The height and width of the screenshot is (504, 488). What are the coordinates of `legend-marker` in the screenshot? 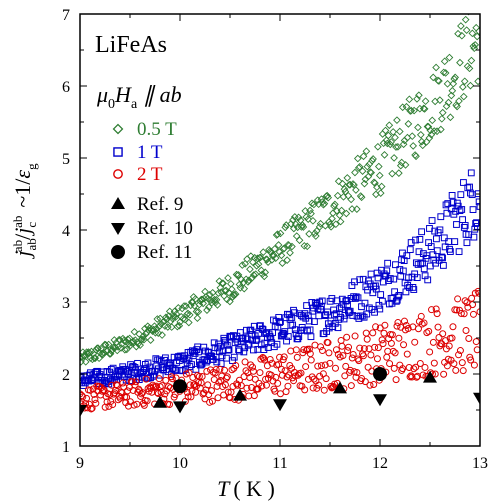 It's located at (118, 252).